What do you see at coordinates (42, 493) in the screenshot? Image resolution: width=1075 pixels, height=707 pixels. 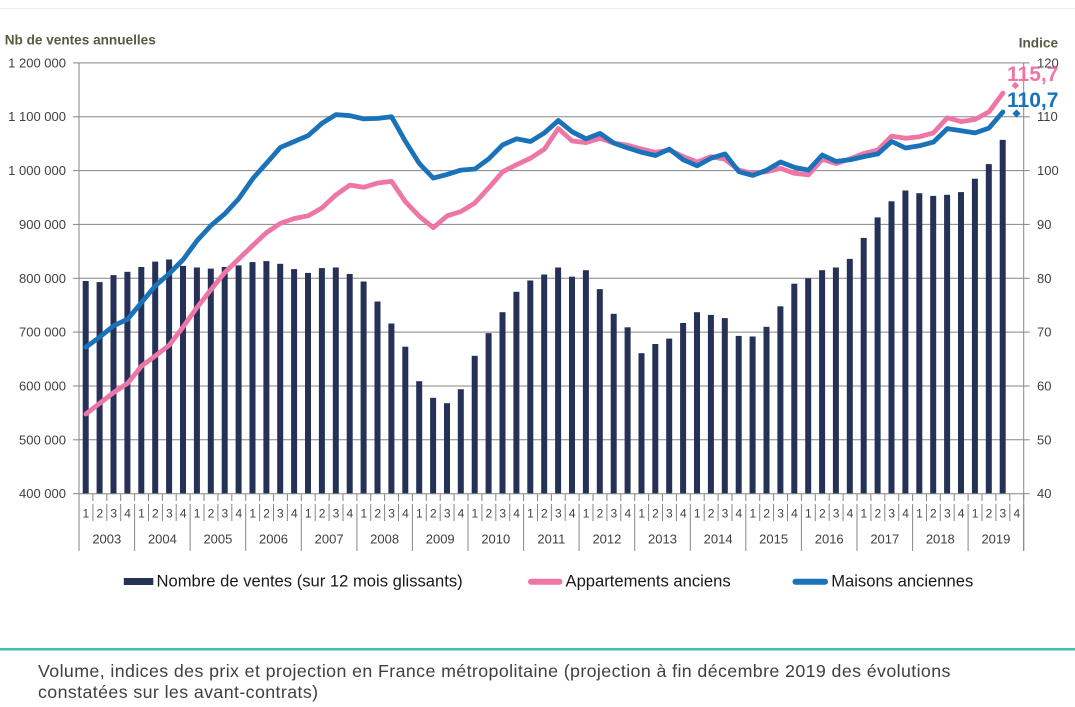 I see `svg-text: 400 000` at bounding box center [42, 493].